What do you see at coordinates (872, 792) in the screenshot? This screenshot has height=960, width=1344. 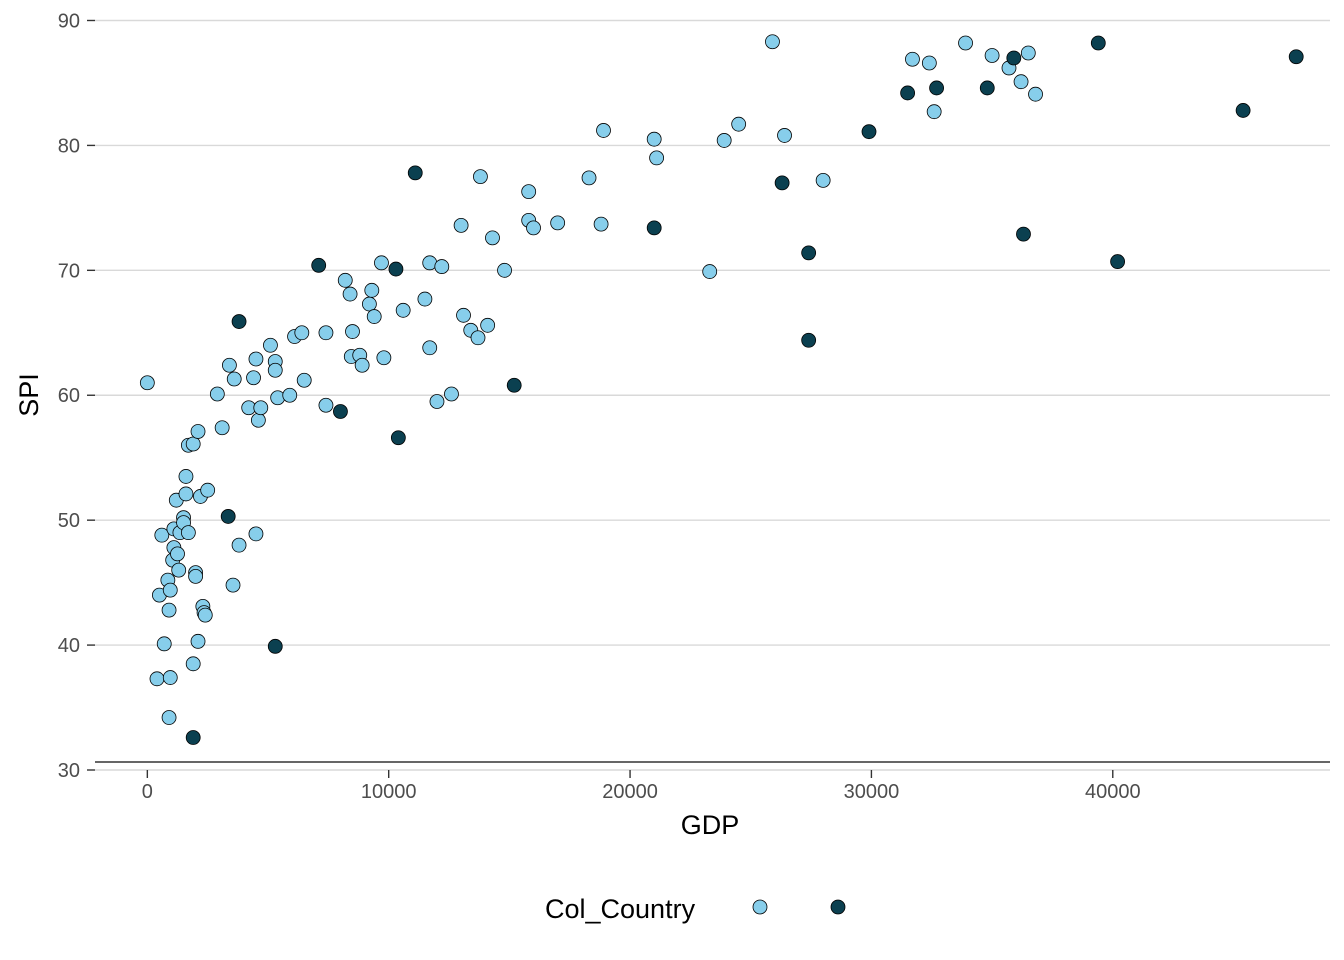 I see `x-tick-label-30000: 30000` at bounding box center [872, 792].